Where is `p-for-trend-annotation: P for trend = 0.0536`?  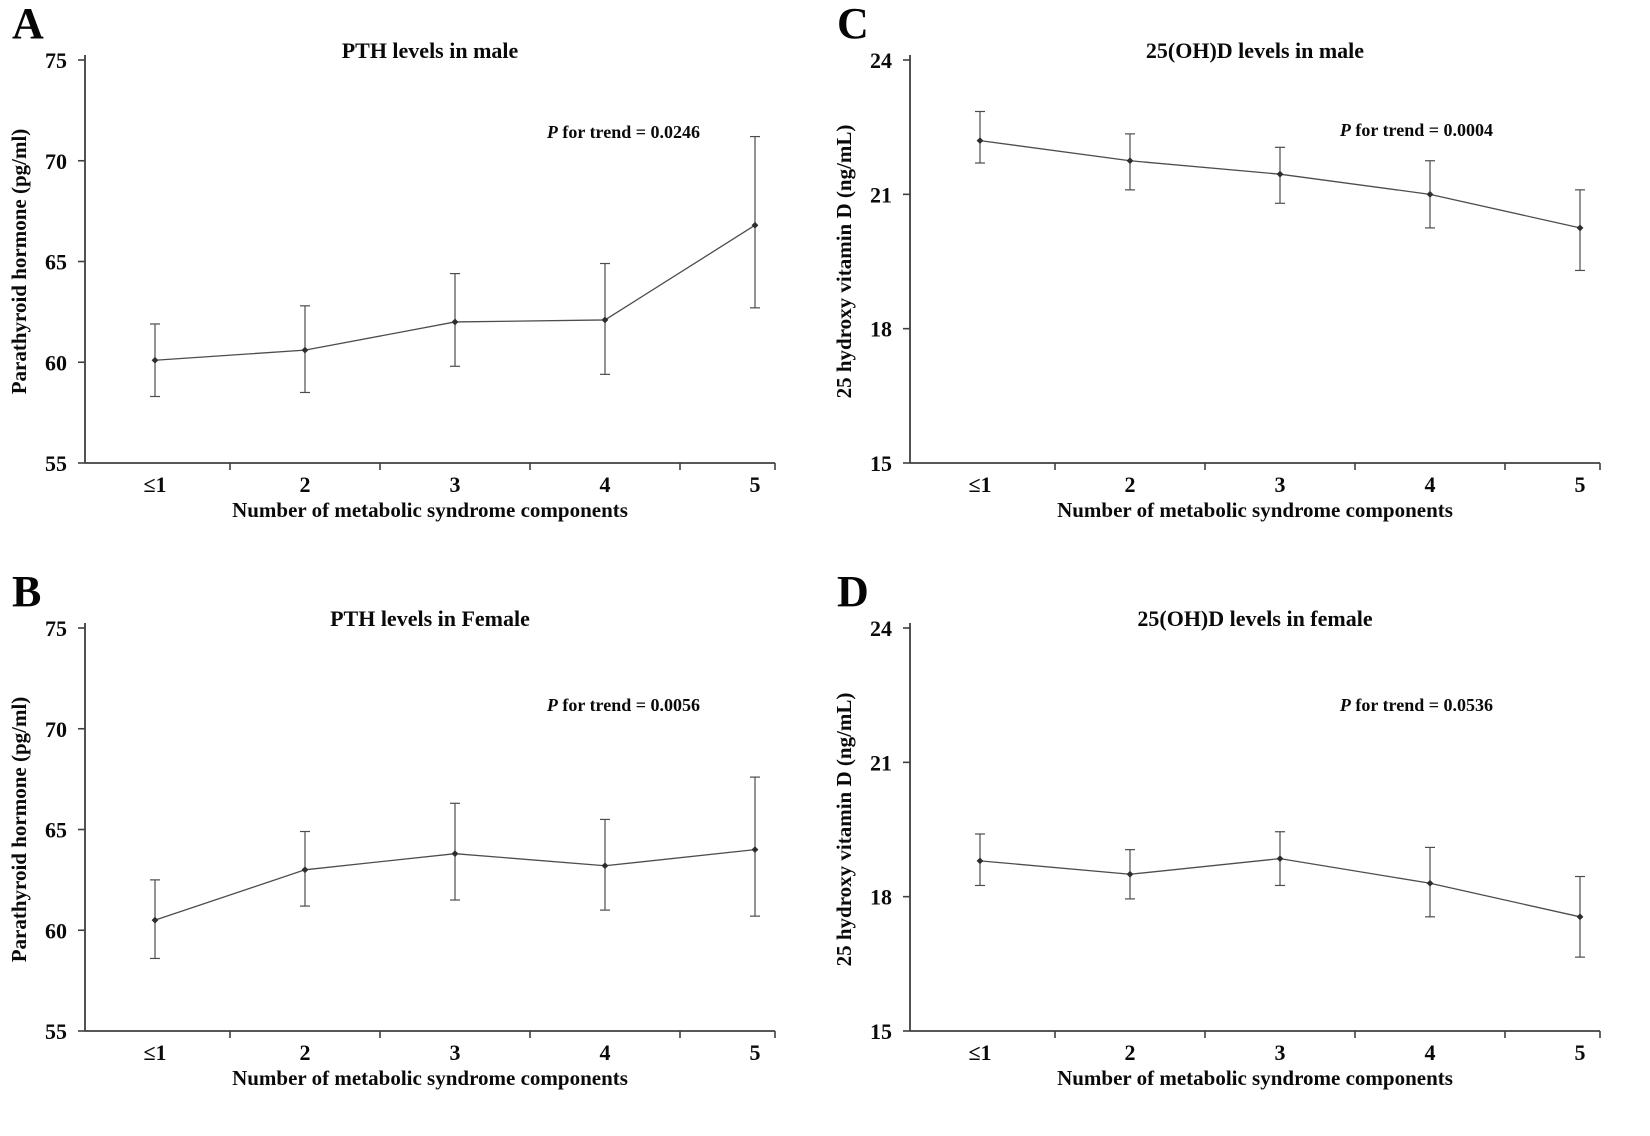
p-for-trend-annotation: P for trend = 0.0536 is located at coordinates (1416, 705).